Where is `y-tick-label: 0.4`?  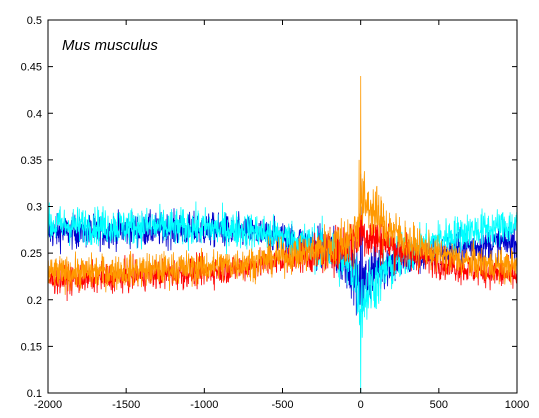
y-tick-label: 0.4 is located at coordinates (34, 114).